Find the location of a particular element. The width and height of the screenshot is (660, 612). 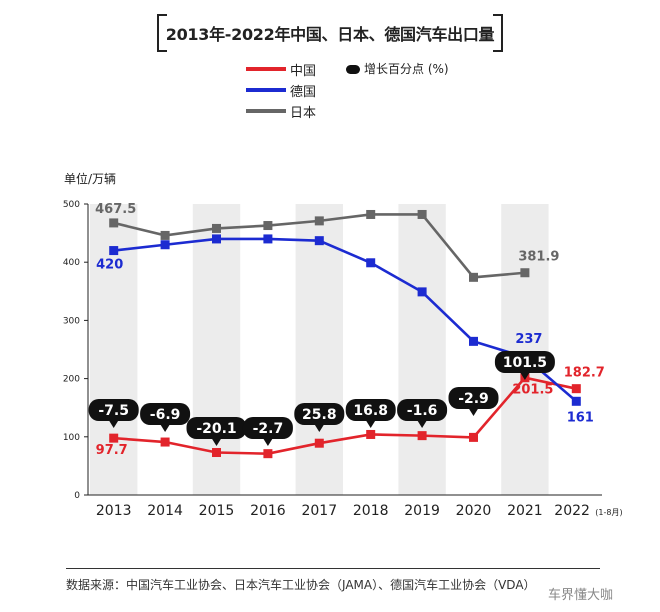

data-label-德国: 420 is located at coordinates (109, 265).